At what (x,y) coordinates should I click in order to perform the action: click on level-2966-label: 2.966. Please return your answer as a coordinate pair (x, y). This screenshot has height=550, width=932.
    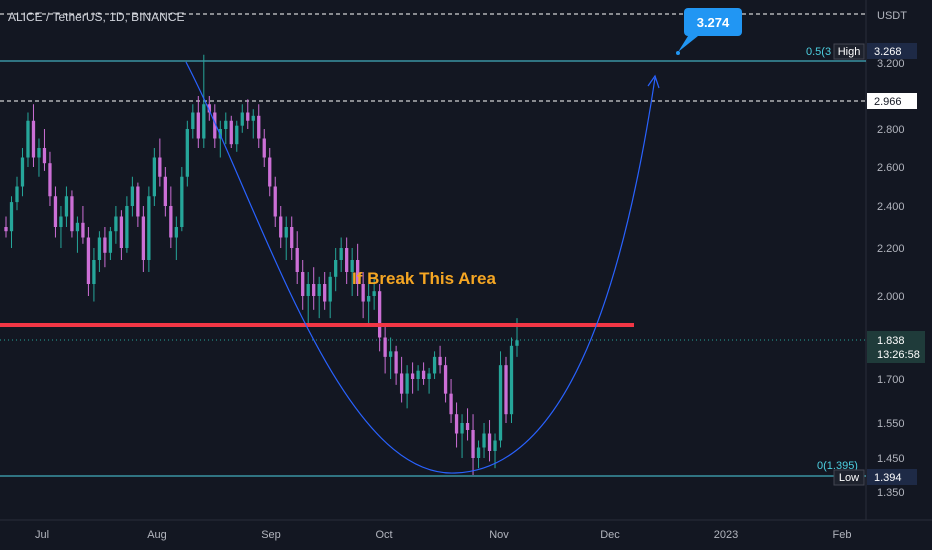
    Looking at the image, I should click on (888, 102).